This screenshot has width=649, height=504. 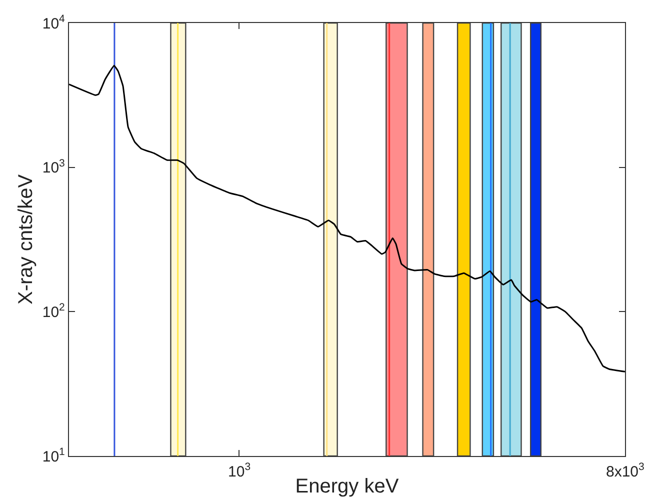 I want to click on x-tick-label: 8x10$^{3}$, so click(x=625, y=470).